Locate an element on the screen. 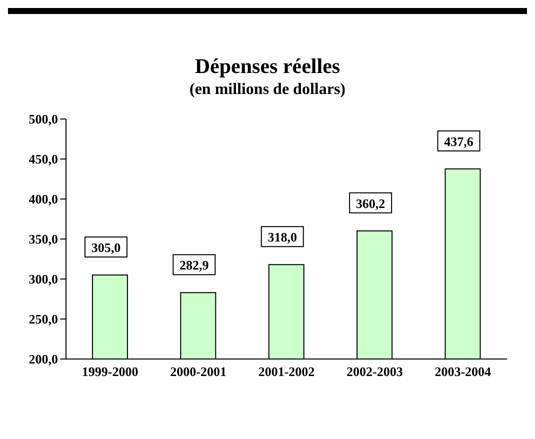 The image size is (535, 439). y-tick-label: 500,0 is located at coordinates (43, 119).